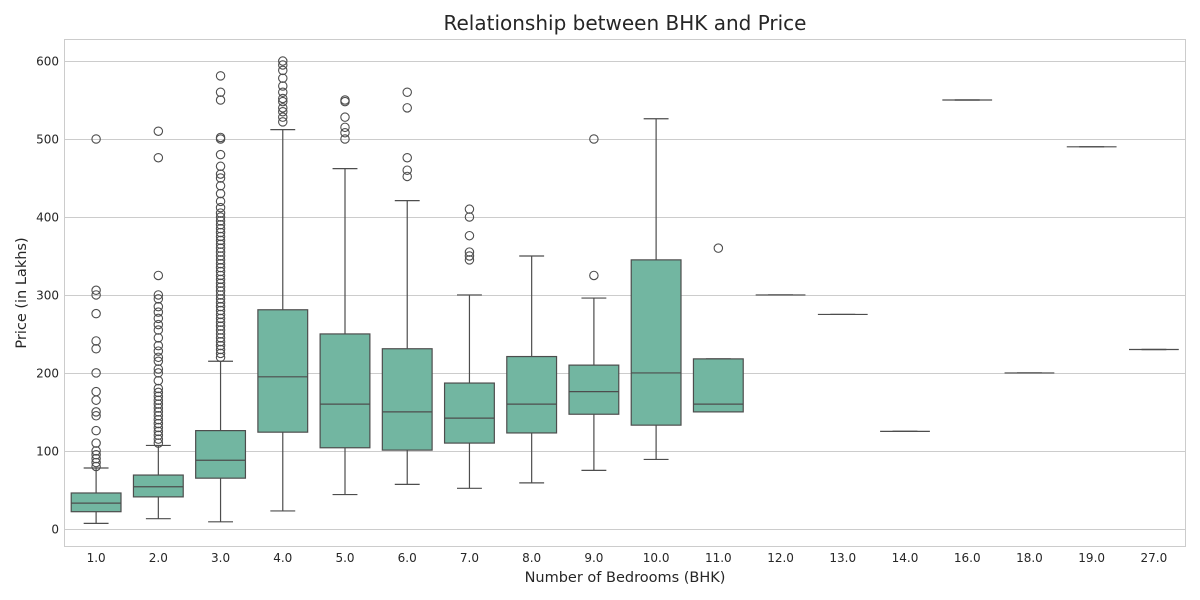 The height and width of the screenshot is (600, 1200). Describe the element at coordinates (96, 558) in the screenshot. I see `x-tick-label: 1.0` at that location.